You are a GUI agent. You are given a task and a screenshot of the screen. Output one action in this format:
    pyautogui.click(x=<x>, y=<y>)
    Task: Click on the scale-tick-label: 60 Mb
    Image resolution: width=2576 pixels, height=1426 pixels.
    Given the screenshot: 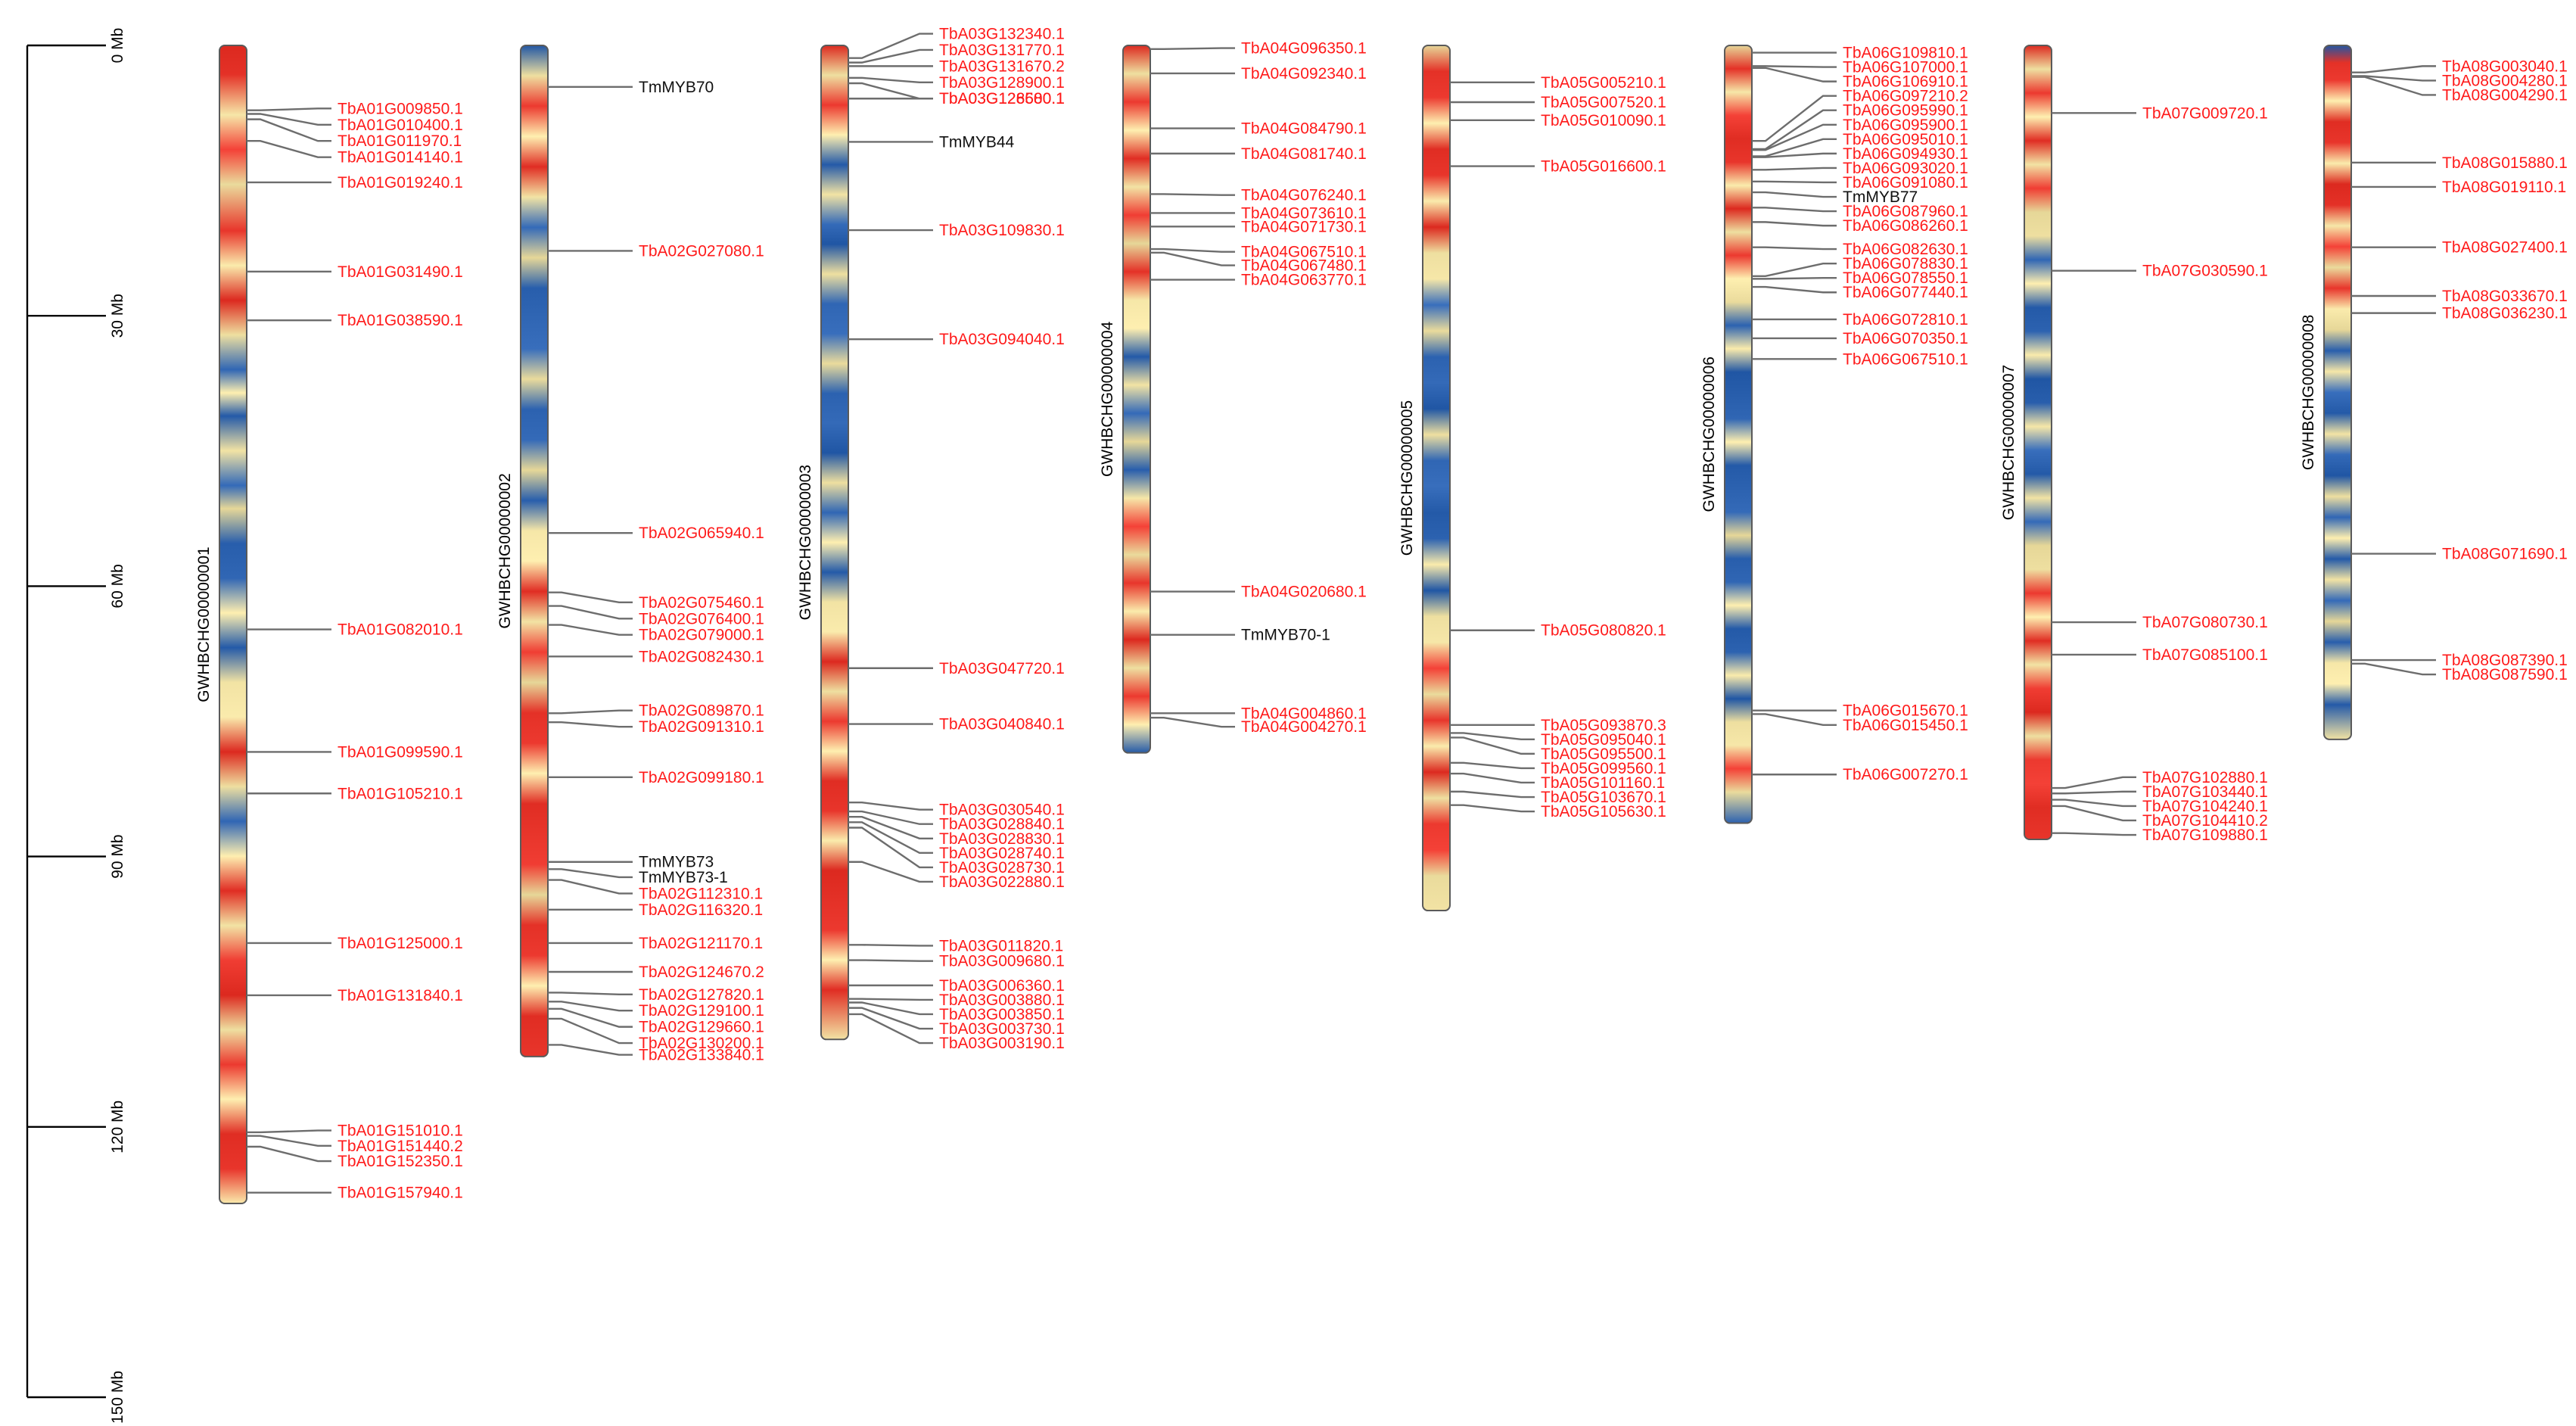 What is the action you would take?
    pyautogui.click(x=117, y=586)
    